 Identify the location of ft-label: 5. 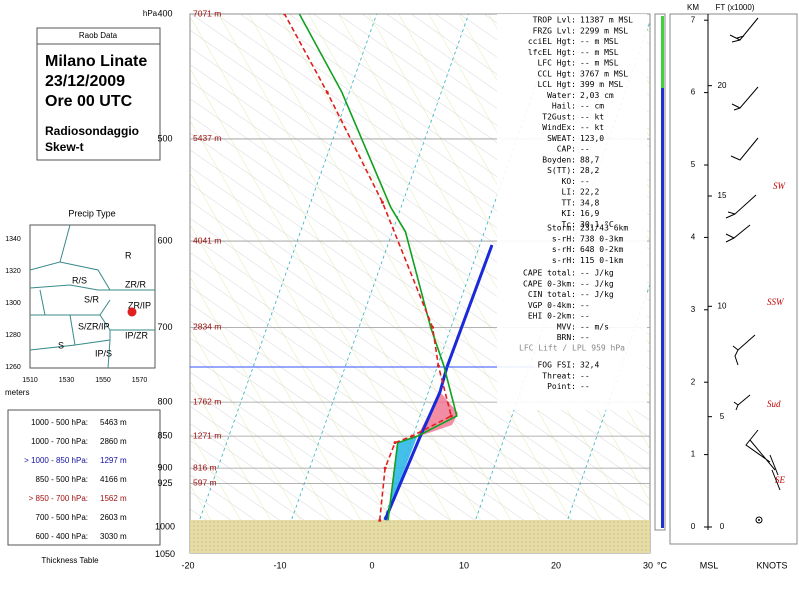
(722, 416).